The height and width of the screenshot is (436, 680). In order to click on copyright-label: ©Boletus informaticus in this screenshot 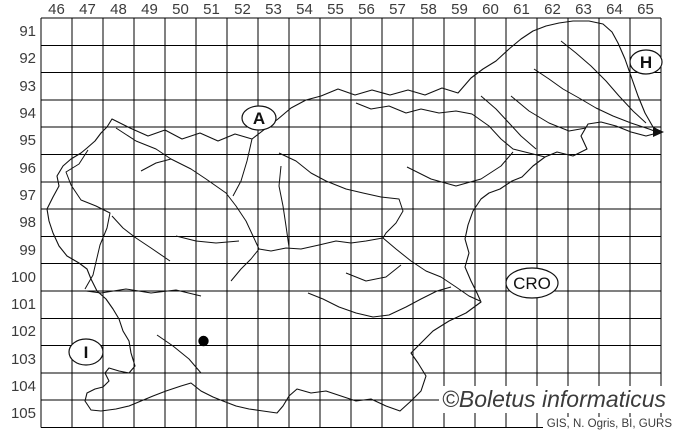, I will do `click(553, 399)`.